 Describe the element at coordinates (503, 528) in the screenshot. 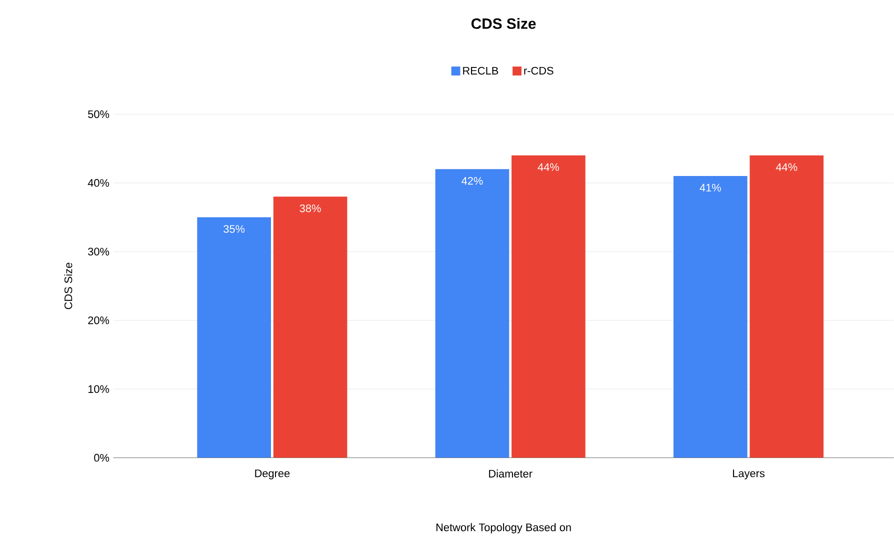

I see `x-axis-title: Network Topology Based on` at that location.